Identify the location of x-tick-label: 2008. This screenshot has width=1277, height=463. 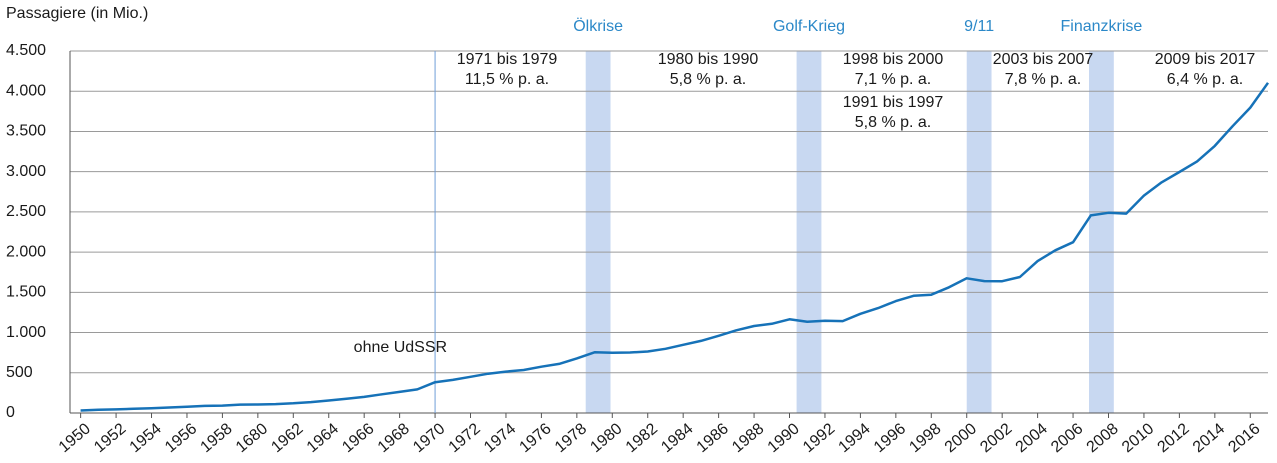
(1103, 438).